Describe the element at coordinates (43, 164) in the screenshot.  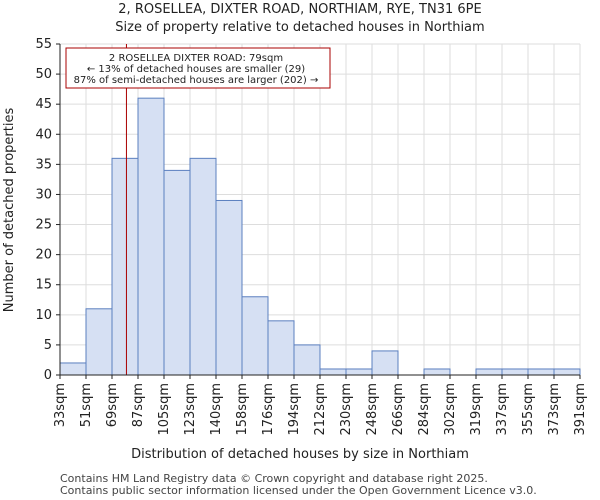
I see `y-tick-label: 35` at that location.